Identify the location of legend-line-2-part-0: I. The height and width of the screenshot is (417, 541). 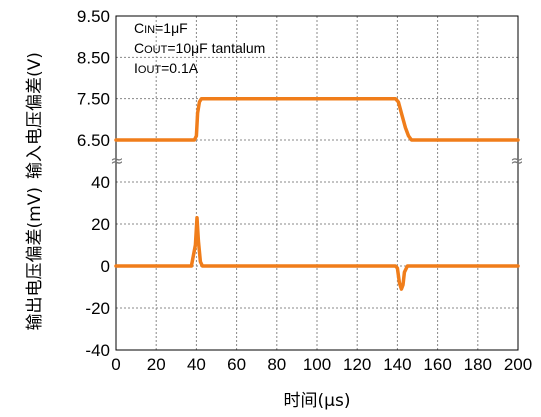
(136, 68).